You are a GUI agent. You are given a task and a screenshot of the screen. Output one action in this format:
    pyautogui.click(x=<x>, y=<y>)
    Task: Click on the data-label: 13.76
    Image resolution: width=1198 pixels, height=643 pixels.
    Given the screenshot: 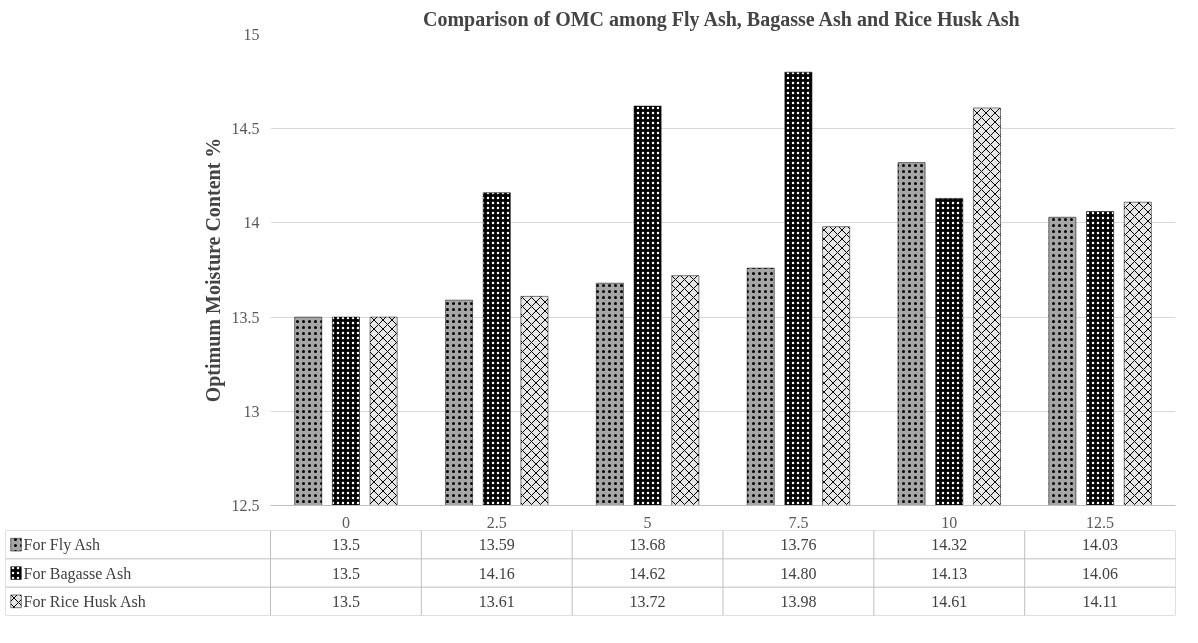 What is the action you would take?
    pyautogui.click(x=798, y=545)
    